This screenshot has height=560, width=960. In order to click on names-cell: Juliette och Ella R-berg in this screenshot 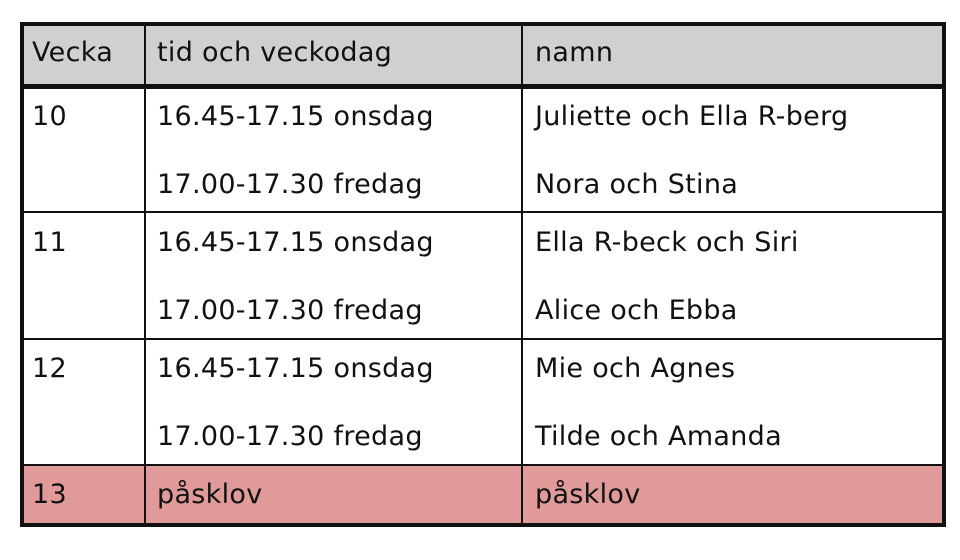, I will do `click(692, 116)`.